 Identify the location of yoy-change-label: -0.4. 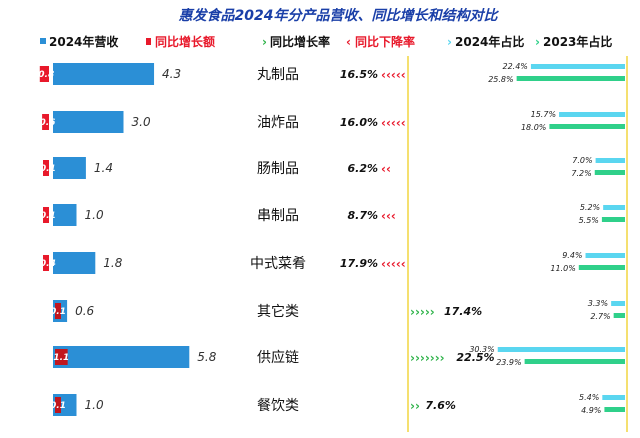
(46, 264).